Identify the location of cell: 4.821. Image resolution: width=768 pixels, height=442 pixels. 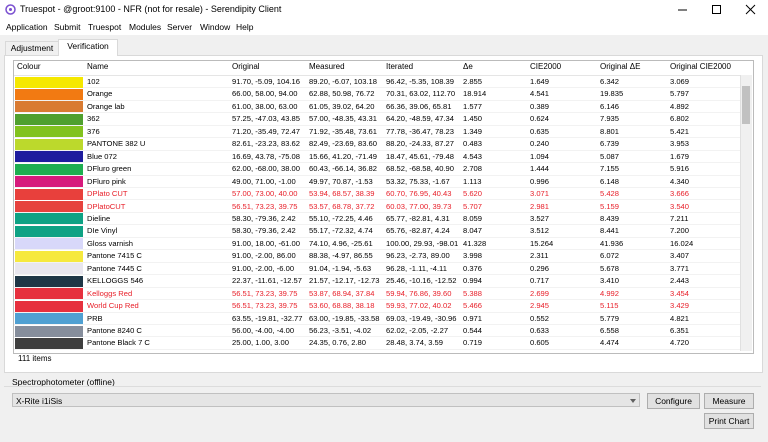
(680, 318).